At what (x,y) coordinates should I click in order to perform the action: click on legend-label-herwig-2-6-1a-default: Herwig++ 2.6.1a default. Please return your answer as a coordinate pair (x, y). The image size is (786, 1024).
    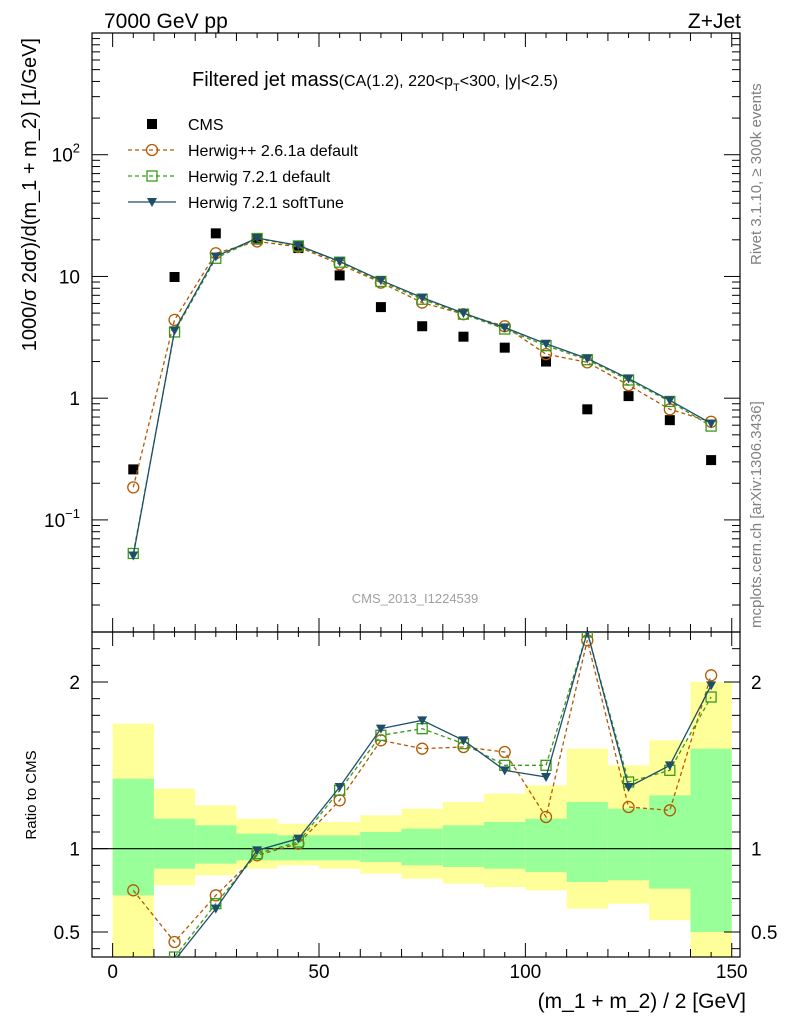
    Looking at the image, I should click on (273, 151).